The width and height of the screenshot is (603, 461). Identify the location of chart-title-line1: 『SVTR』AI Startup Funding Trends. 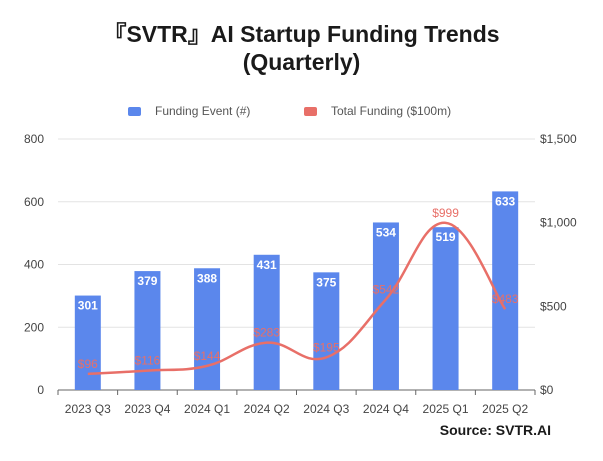
(301, 34).